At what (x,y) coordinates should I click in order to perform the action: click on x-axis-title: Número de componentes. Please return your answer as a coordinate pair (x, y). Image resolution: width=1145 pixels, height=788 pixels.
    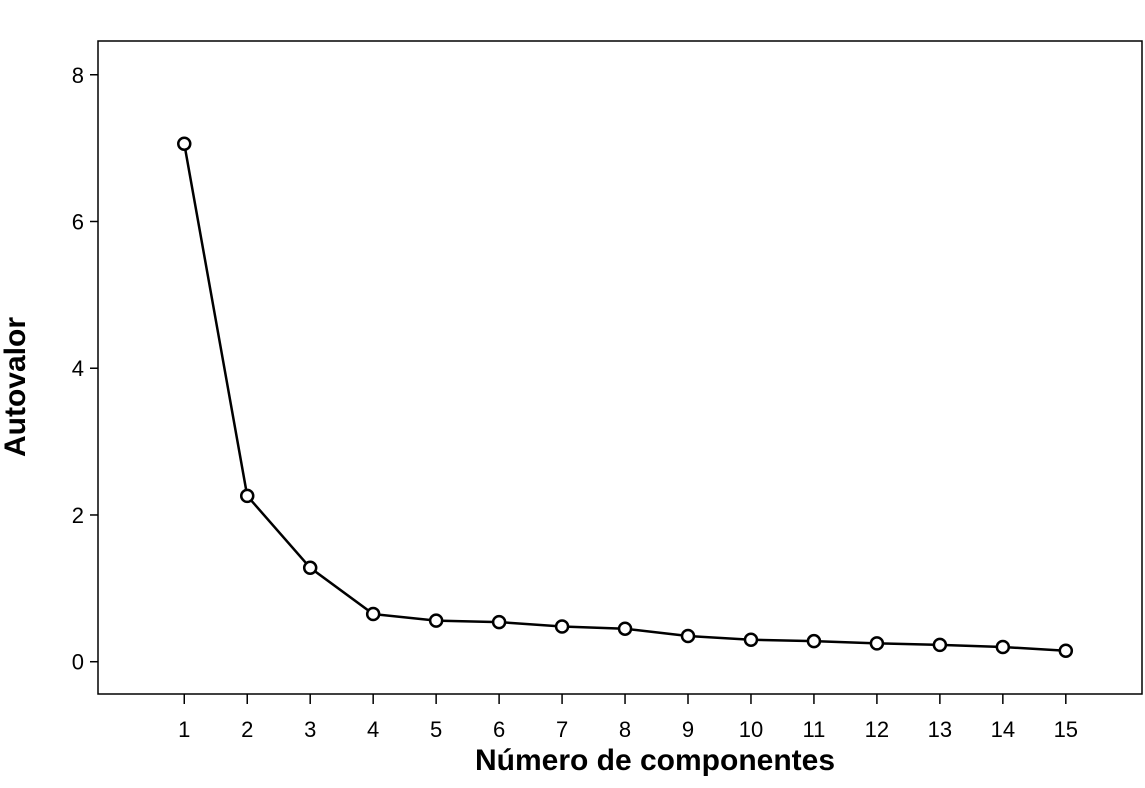
    Looking at the image, I should click on (655, 760).